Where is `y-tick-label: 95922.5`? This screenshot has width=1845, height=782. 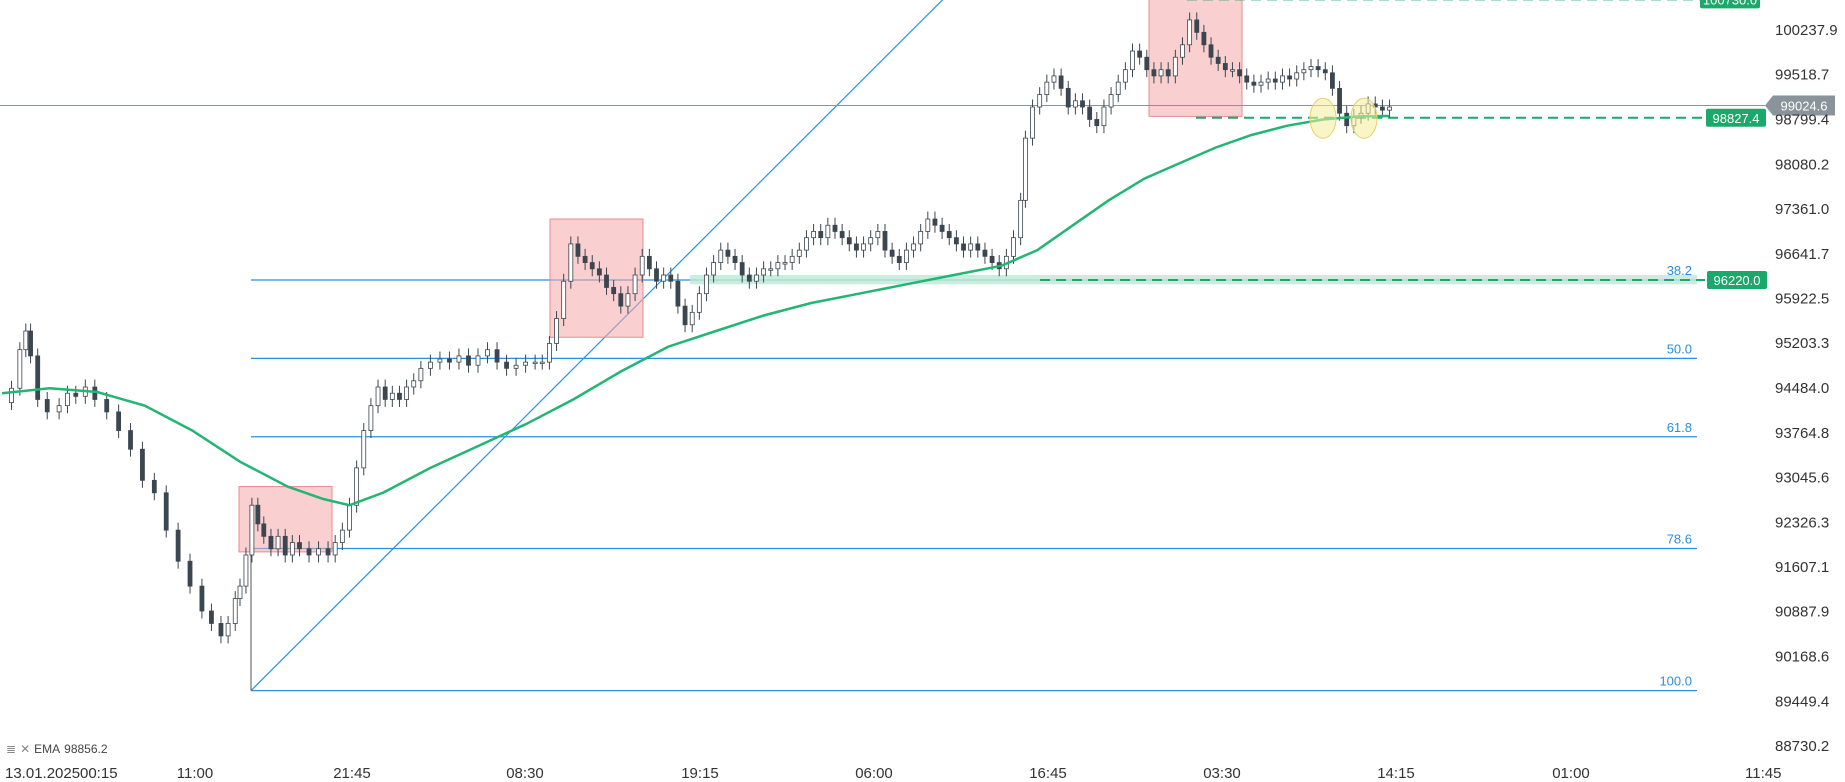 y-tick-label: 95922.5 is located at coordinates (1802, 299).